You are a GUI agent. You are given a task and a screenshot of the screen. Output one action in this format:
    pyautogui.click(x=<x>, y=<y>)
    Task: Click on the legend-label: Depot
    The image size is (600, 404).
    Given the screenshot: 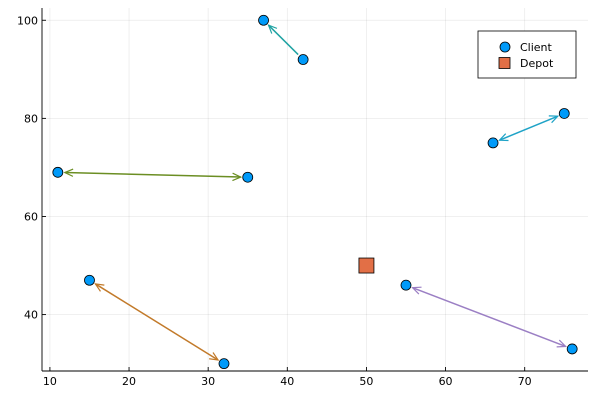 What is the action you would take?
    pyautogui.click(x=537, y=63)
    